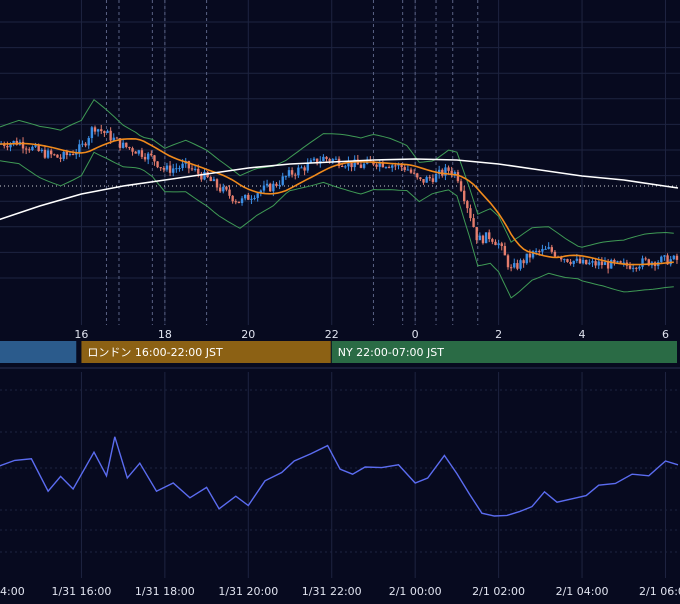 This screenshot has height=604, width=680. I want to click on main-x-tick-label: 20, so click(248, 334).